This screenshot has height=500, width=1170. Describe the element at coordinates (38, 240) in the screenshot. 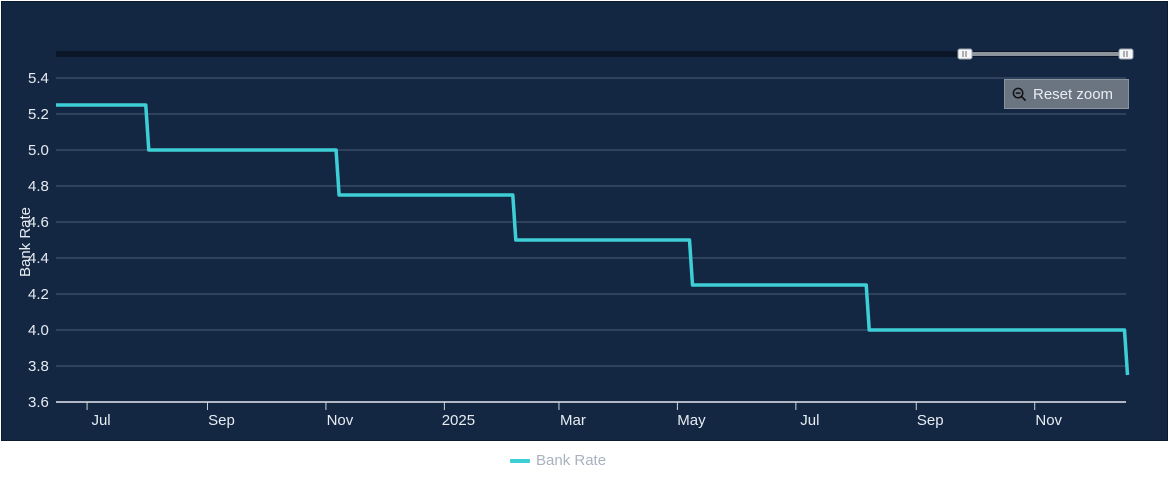

I see `y-axis-ticks: 3.6 3.8 4.0 4.2 4.4 4.6 4.8 5.0 5.2 5.4` at that location.